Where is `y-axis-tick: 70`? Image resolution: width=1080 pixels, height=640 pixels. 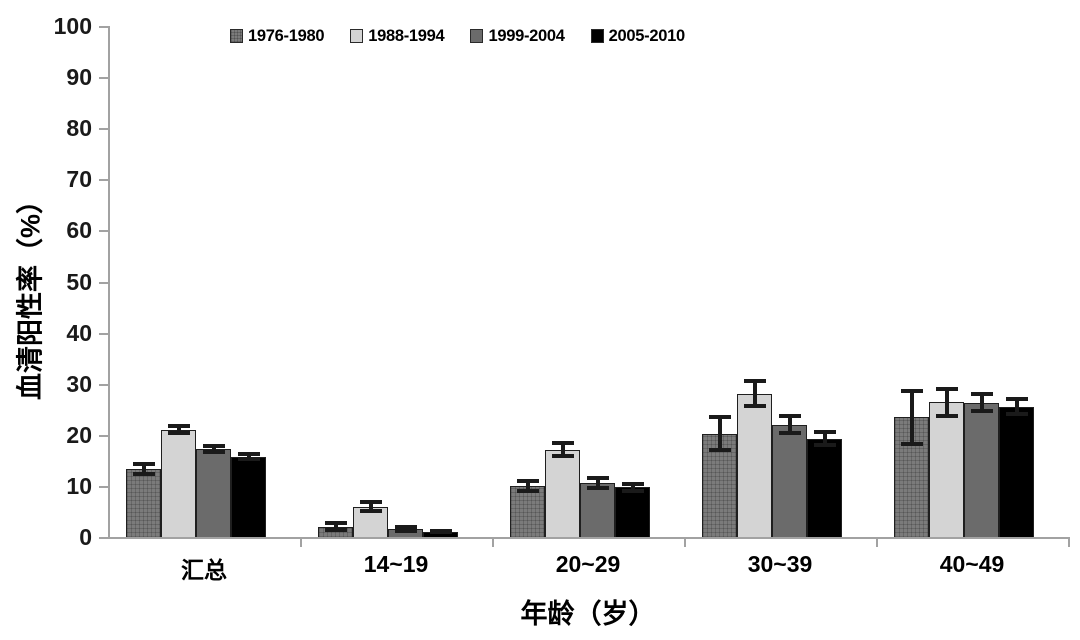 y-axis-tick: 70 is located at coordinates (87, 179).